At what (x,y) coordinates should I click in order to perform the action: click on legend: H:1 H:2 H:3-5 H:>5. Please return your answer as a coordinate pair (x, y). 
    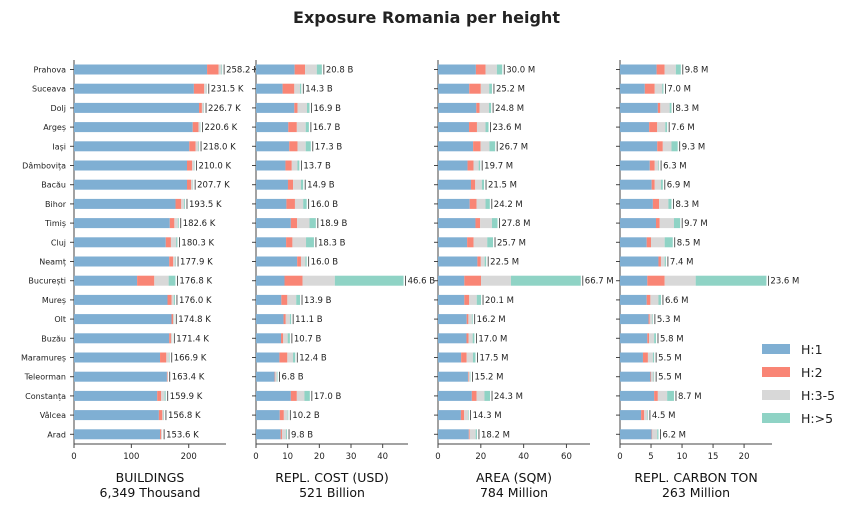
    Looking at the image, I should click on (798, 384).